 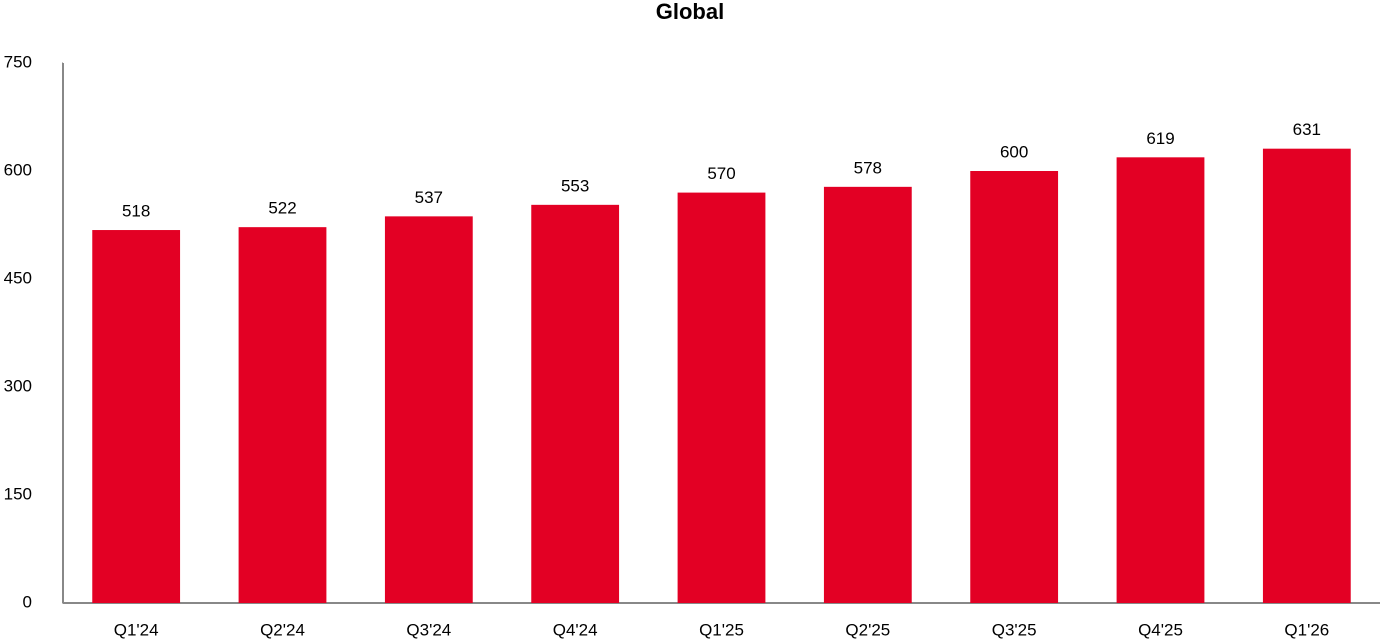 What do you see at coordinates (575, 185) in the screenshot?
I see `data-label: 553` at bounding box center [575, 185].